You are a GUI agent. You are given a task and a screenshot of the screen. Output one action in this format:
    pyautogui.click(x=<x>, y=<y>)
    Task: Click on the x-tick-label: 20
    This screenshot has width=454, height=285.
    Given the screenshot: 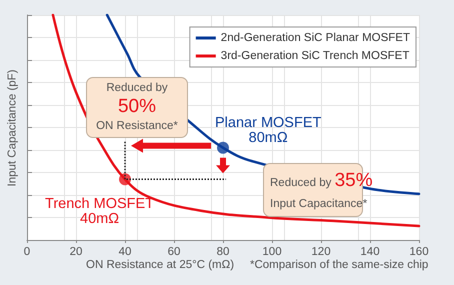 What is the action you would take?
    pyautogui.click(x=76, y=252)
    